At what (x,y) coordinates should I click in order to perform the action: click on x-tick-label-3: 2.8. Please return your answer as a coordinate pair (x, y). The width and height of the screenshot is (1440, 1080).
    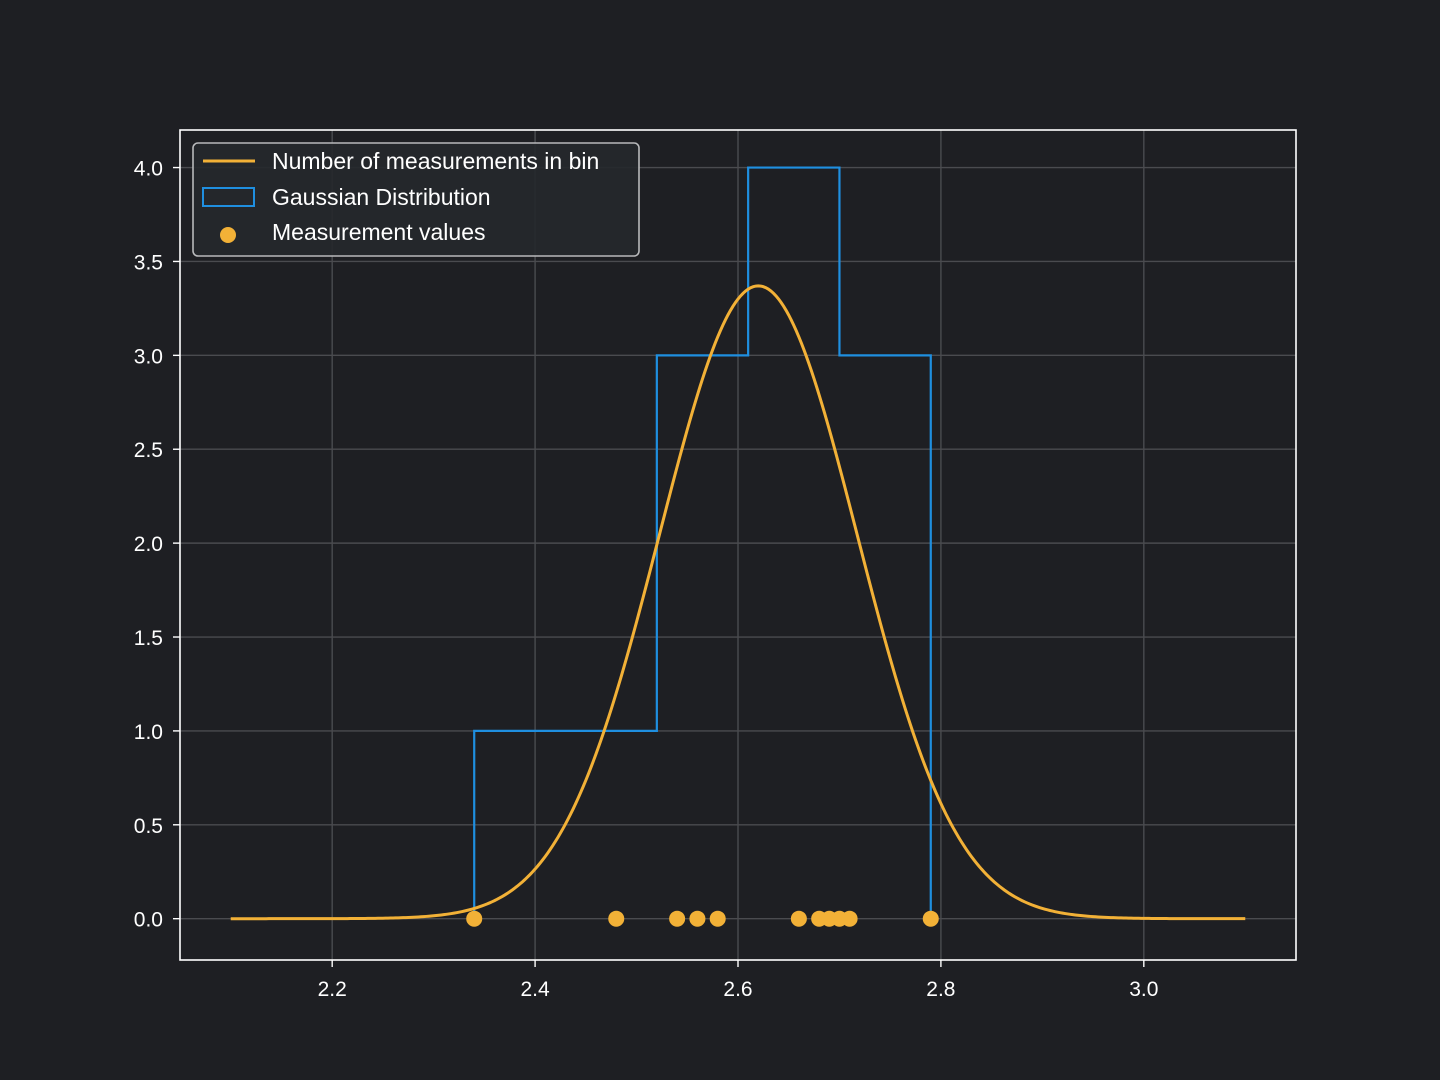
    Looking at the image, I should click on (940, 989).